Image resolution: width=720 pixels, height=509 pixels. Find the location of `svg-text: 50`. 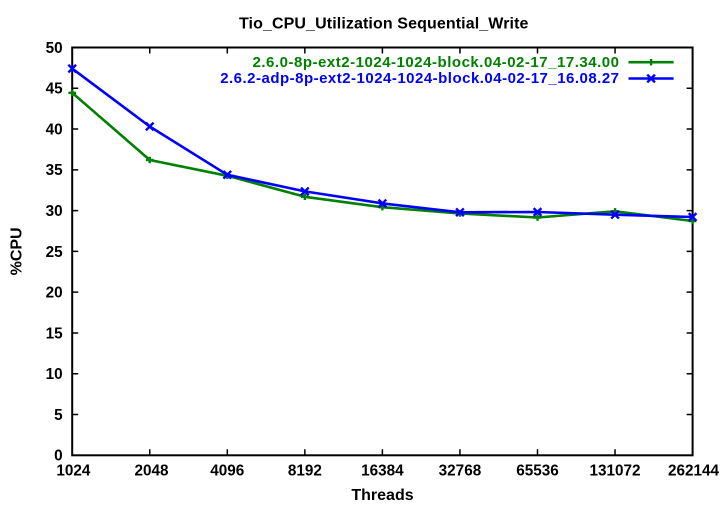

svg-text: 50 is located at coordinates (54, 48).